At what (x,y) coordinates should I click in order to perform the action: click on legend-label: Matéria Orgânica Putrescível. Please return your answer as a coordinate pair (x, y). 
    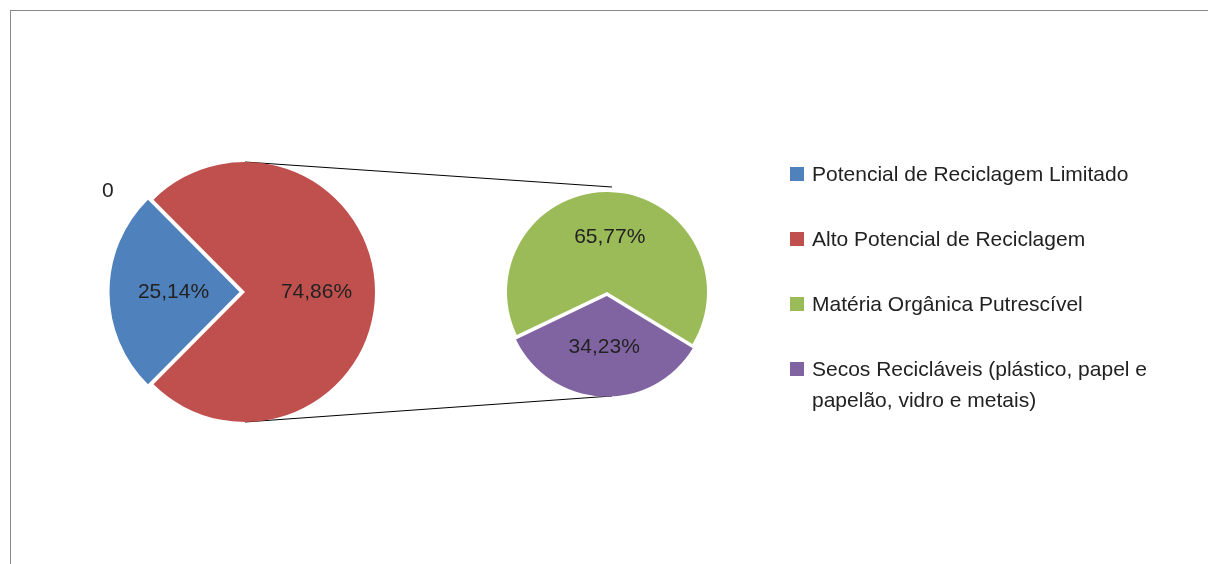
    Looking at the image, I should click on (947, 304).